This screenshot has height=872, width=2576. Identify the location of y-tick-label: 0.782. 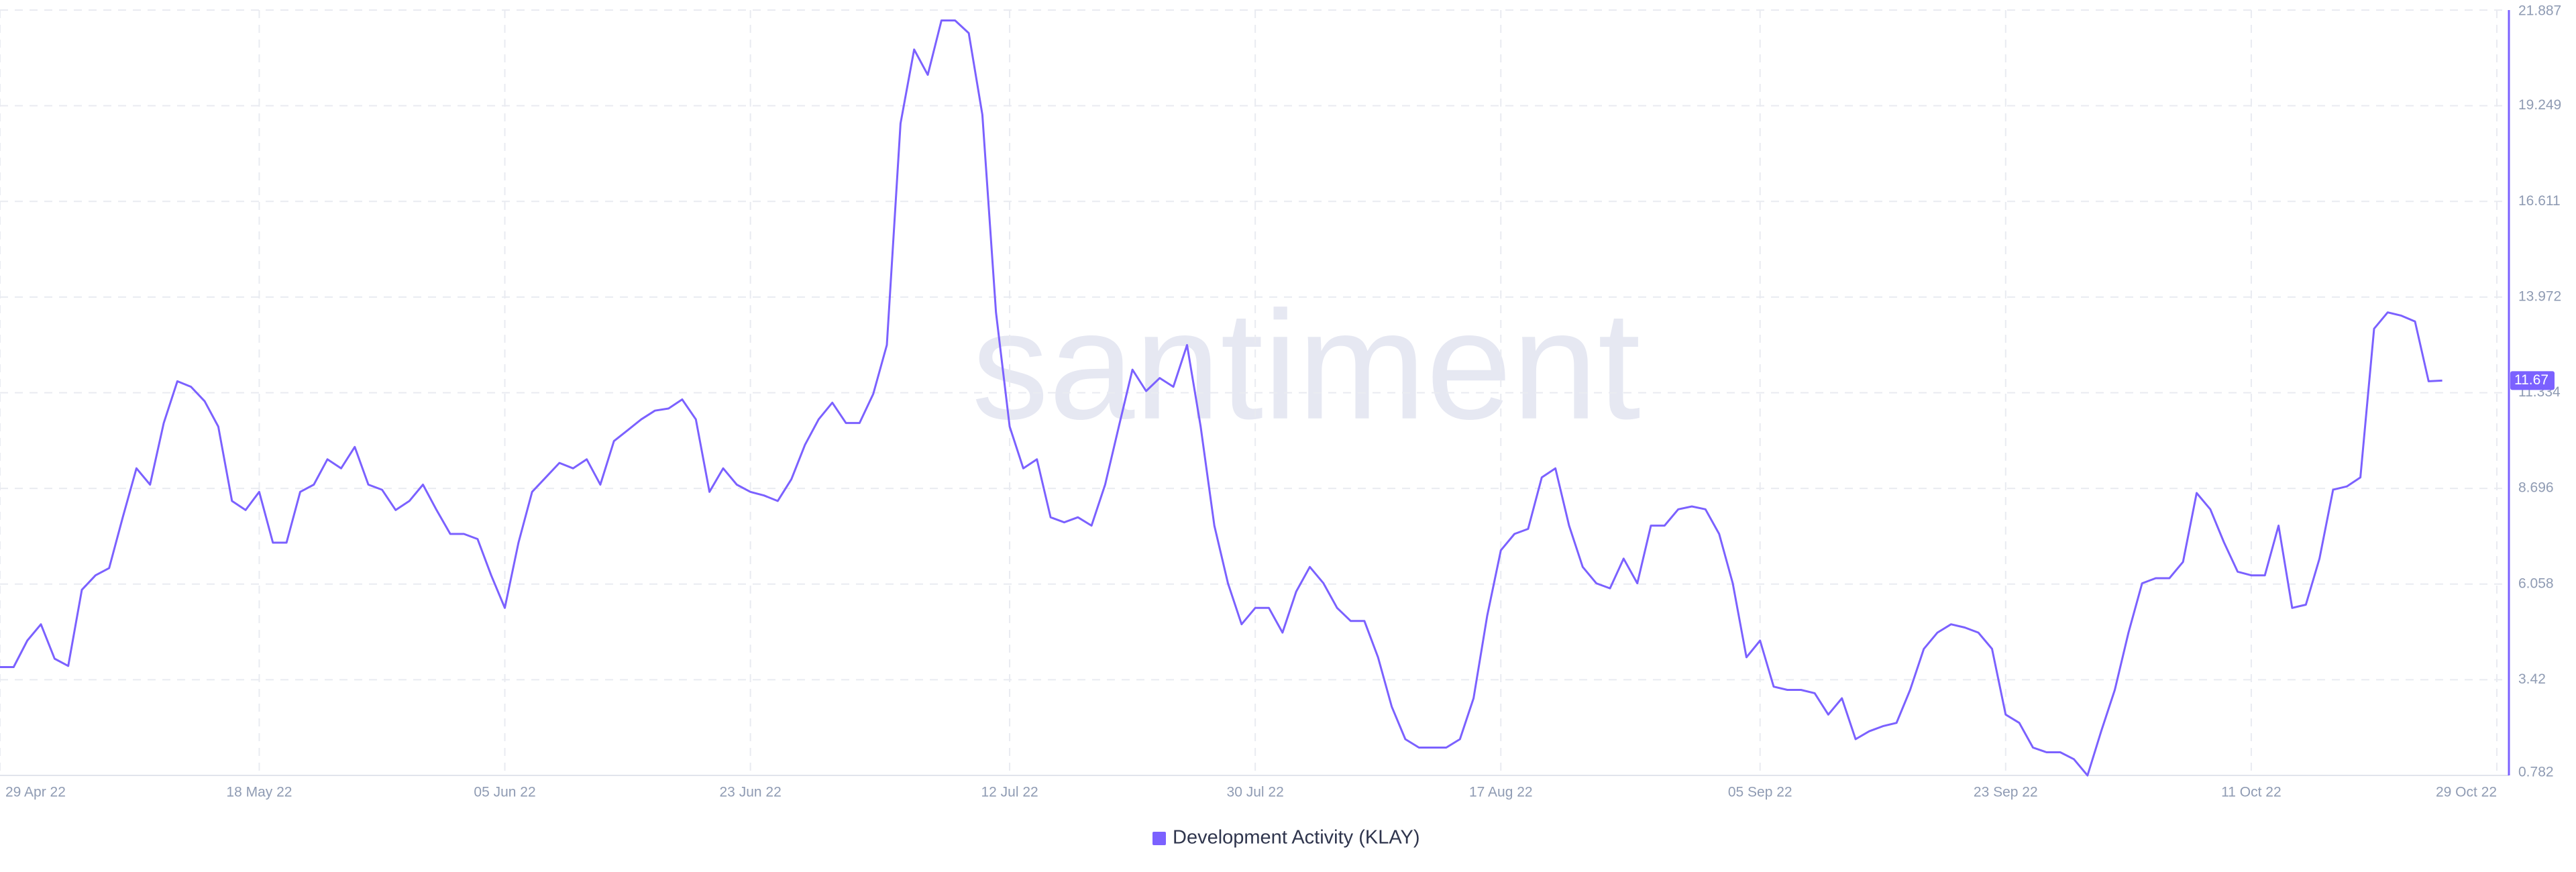
(2536, 773).